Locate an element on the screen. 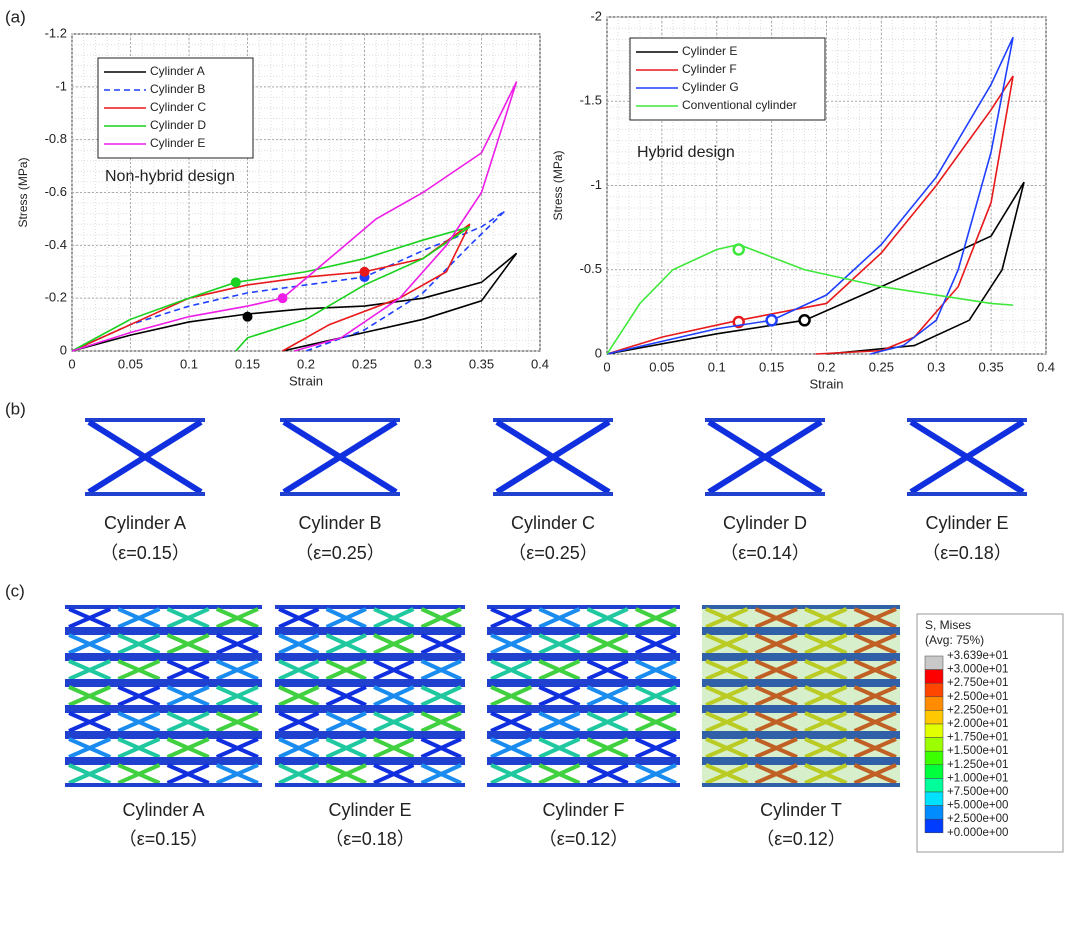 The image size is (1083, 935). y-axis-label: Stress (MPa) is located at coordinates (23, 192).